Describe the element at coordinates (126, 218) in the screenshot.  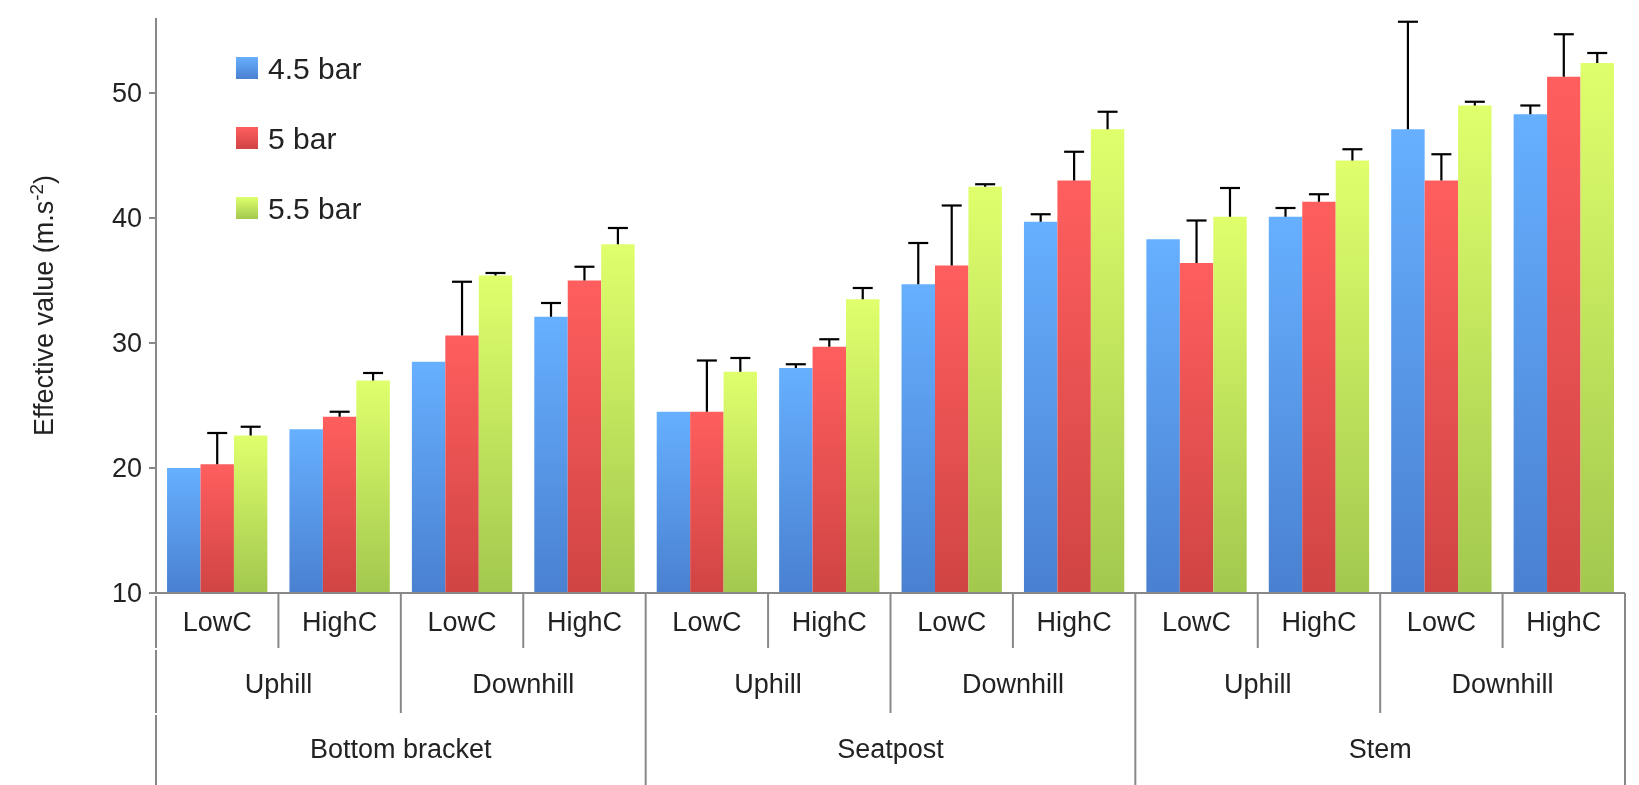
I see `y-tick-label: 40` at that location.